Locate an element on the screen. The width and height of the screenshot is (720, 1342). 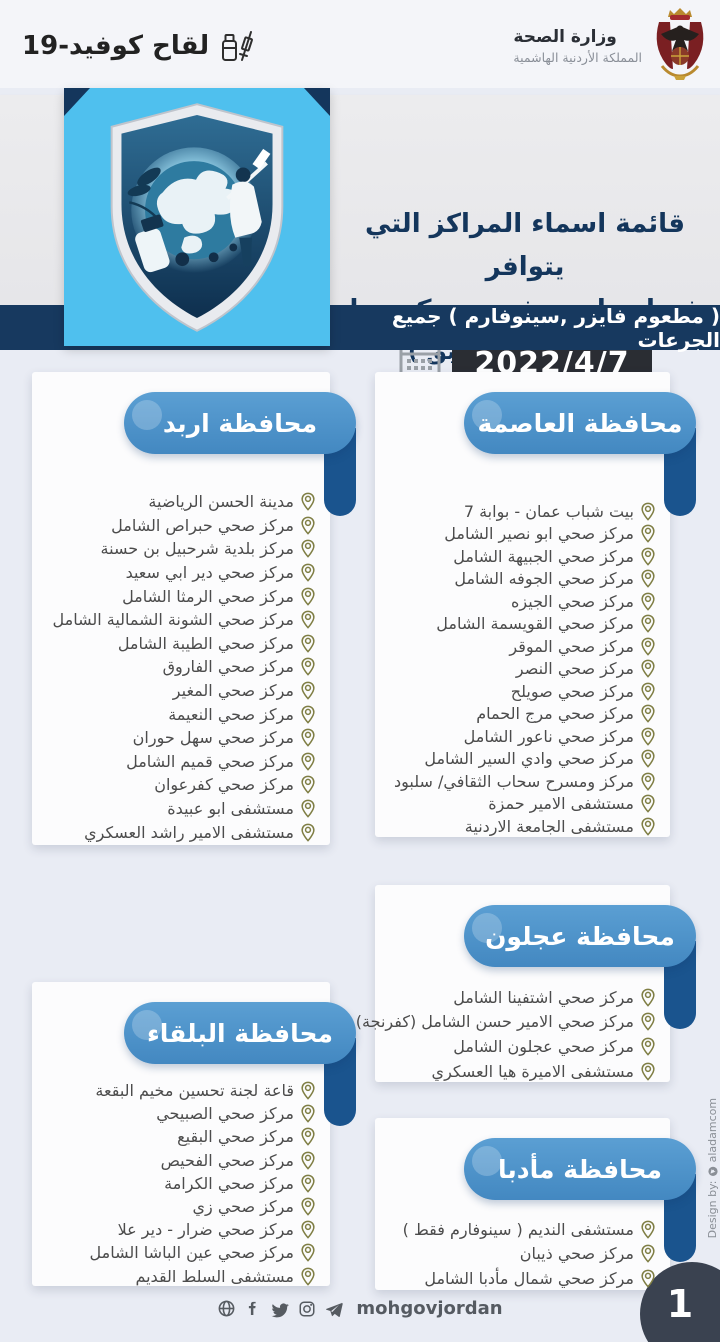
governorate-title: محافظة اربد is located at coordinates (240, 423).